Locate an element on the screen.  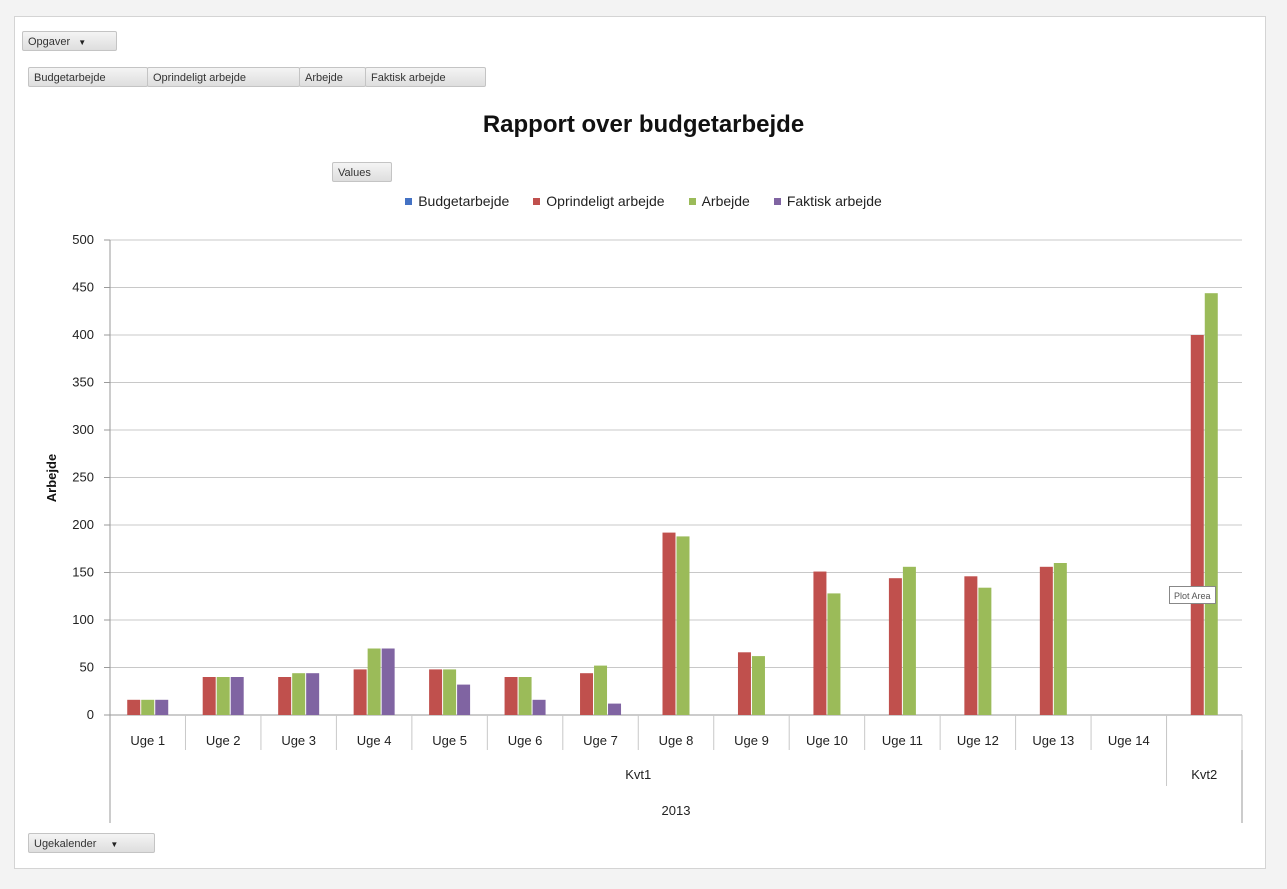
legend-item: Budgetarbejde is located at coordinates (457, 201).